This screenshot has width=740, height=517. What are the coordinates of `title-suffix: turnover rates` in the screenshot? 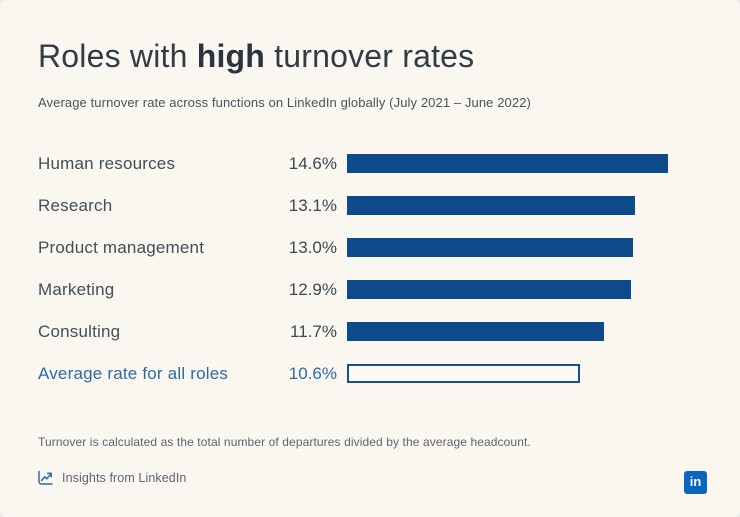 It's located at (370, 56).